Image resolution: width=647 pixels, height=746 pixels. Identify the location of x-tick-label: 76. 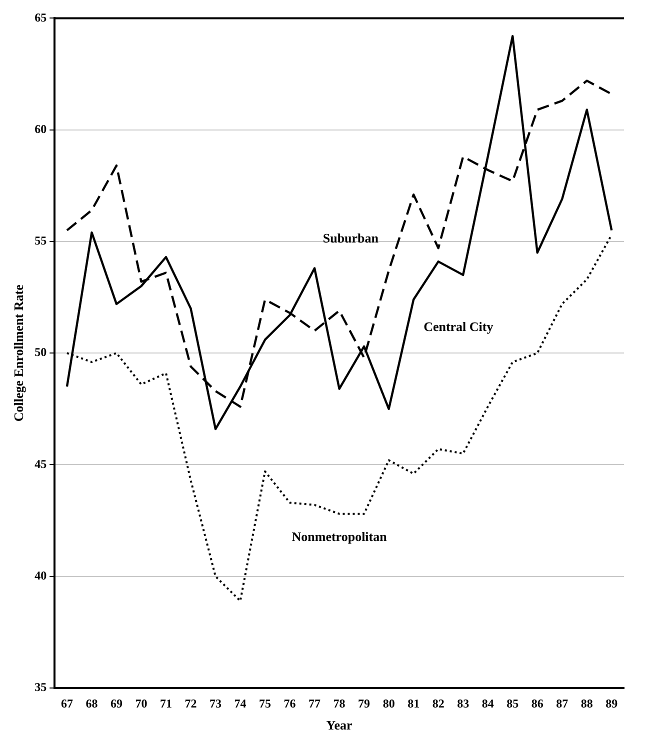
(290, 703).